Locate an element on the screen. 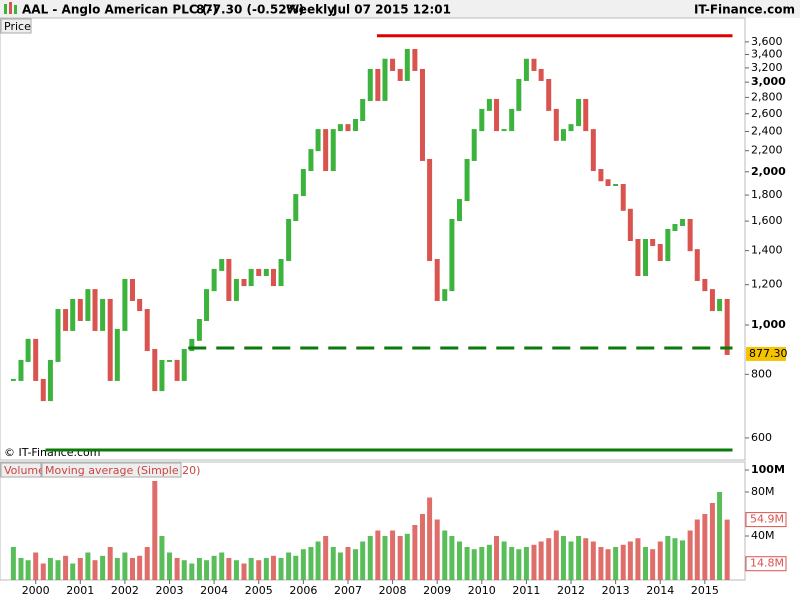 Image resolution: width=800 pixels, height=600 pixels. y-tick-label: 1,600 is located at coordinates (767, 220).